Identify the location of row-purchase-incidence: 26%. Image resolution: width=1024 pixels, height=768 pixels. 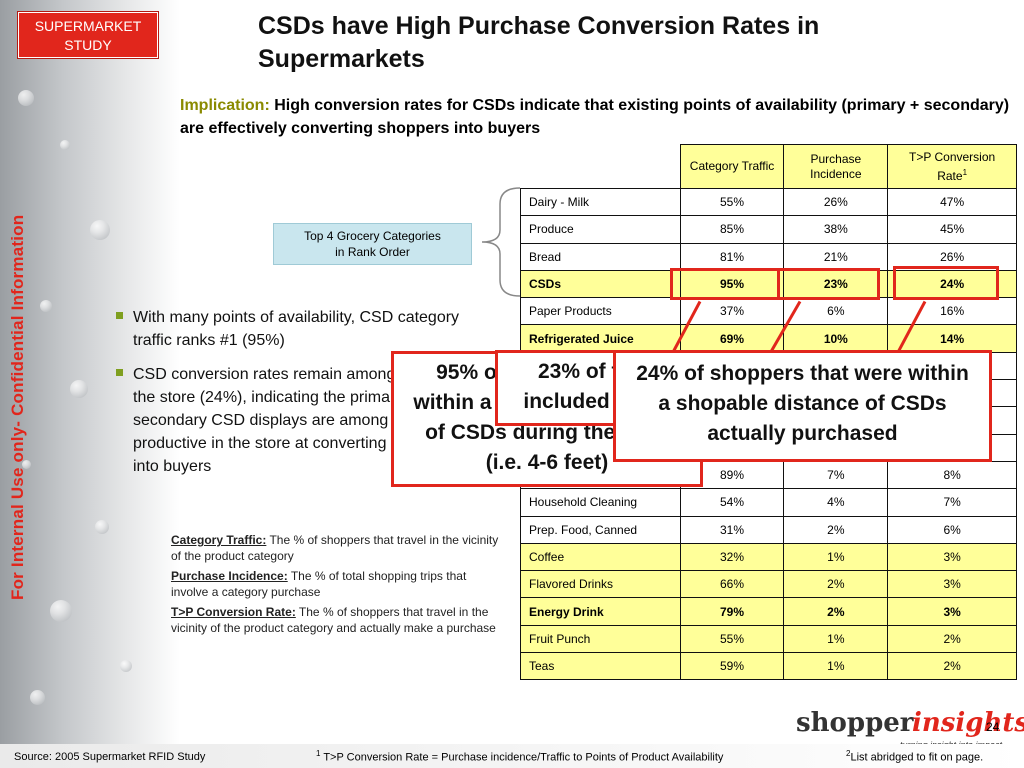
(836, 202).